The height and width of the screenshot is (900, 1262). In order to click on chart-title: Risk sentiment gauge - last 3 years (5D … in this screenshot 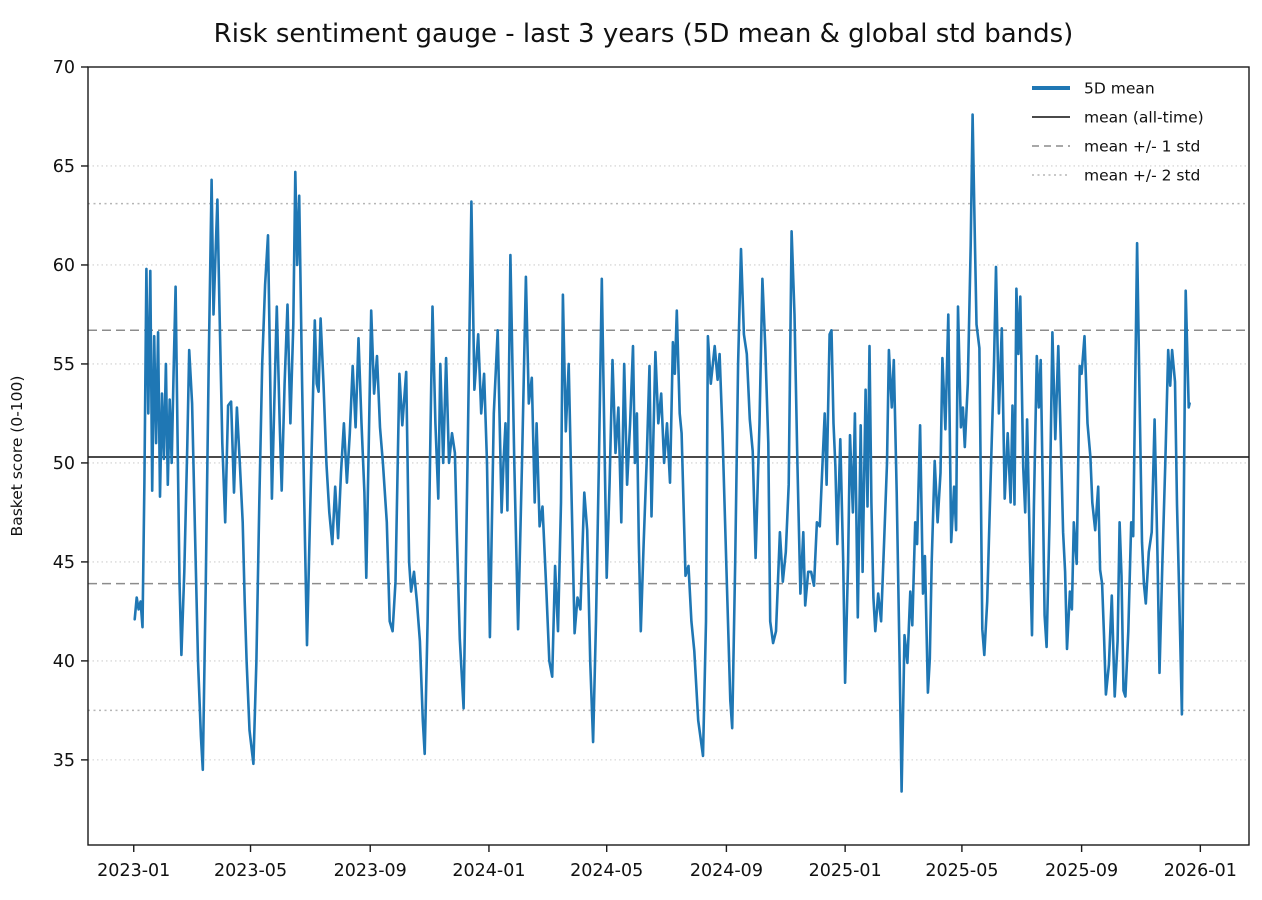, I will do `click(644, 34)`.